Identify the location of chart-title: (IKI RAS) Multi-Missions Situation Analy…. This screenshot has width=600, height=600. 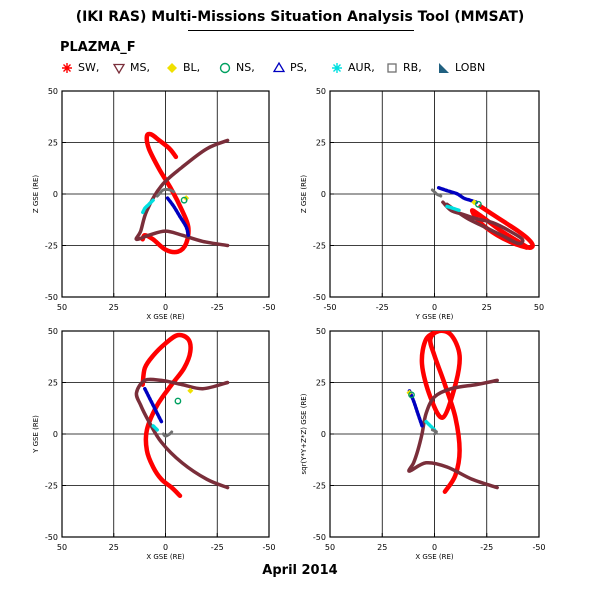
(300, 17).